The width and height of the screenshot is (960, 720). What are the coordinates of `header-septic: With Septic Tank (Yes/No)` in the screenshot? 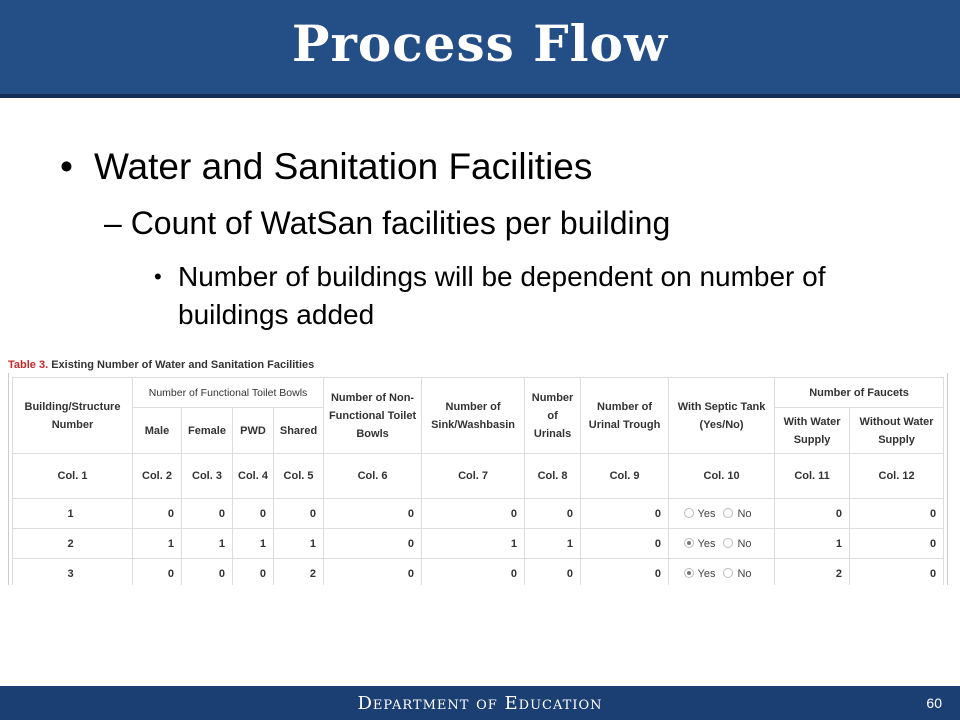 It's located at (722, 415).